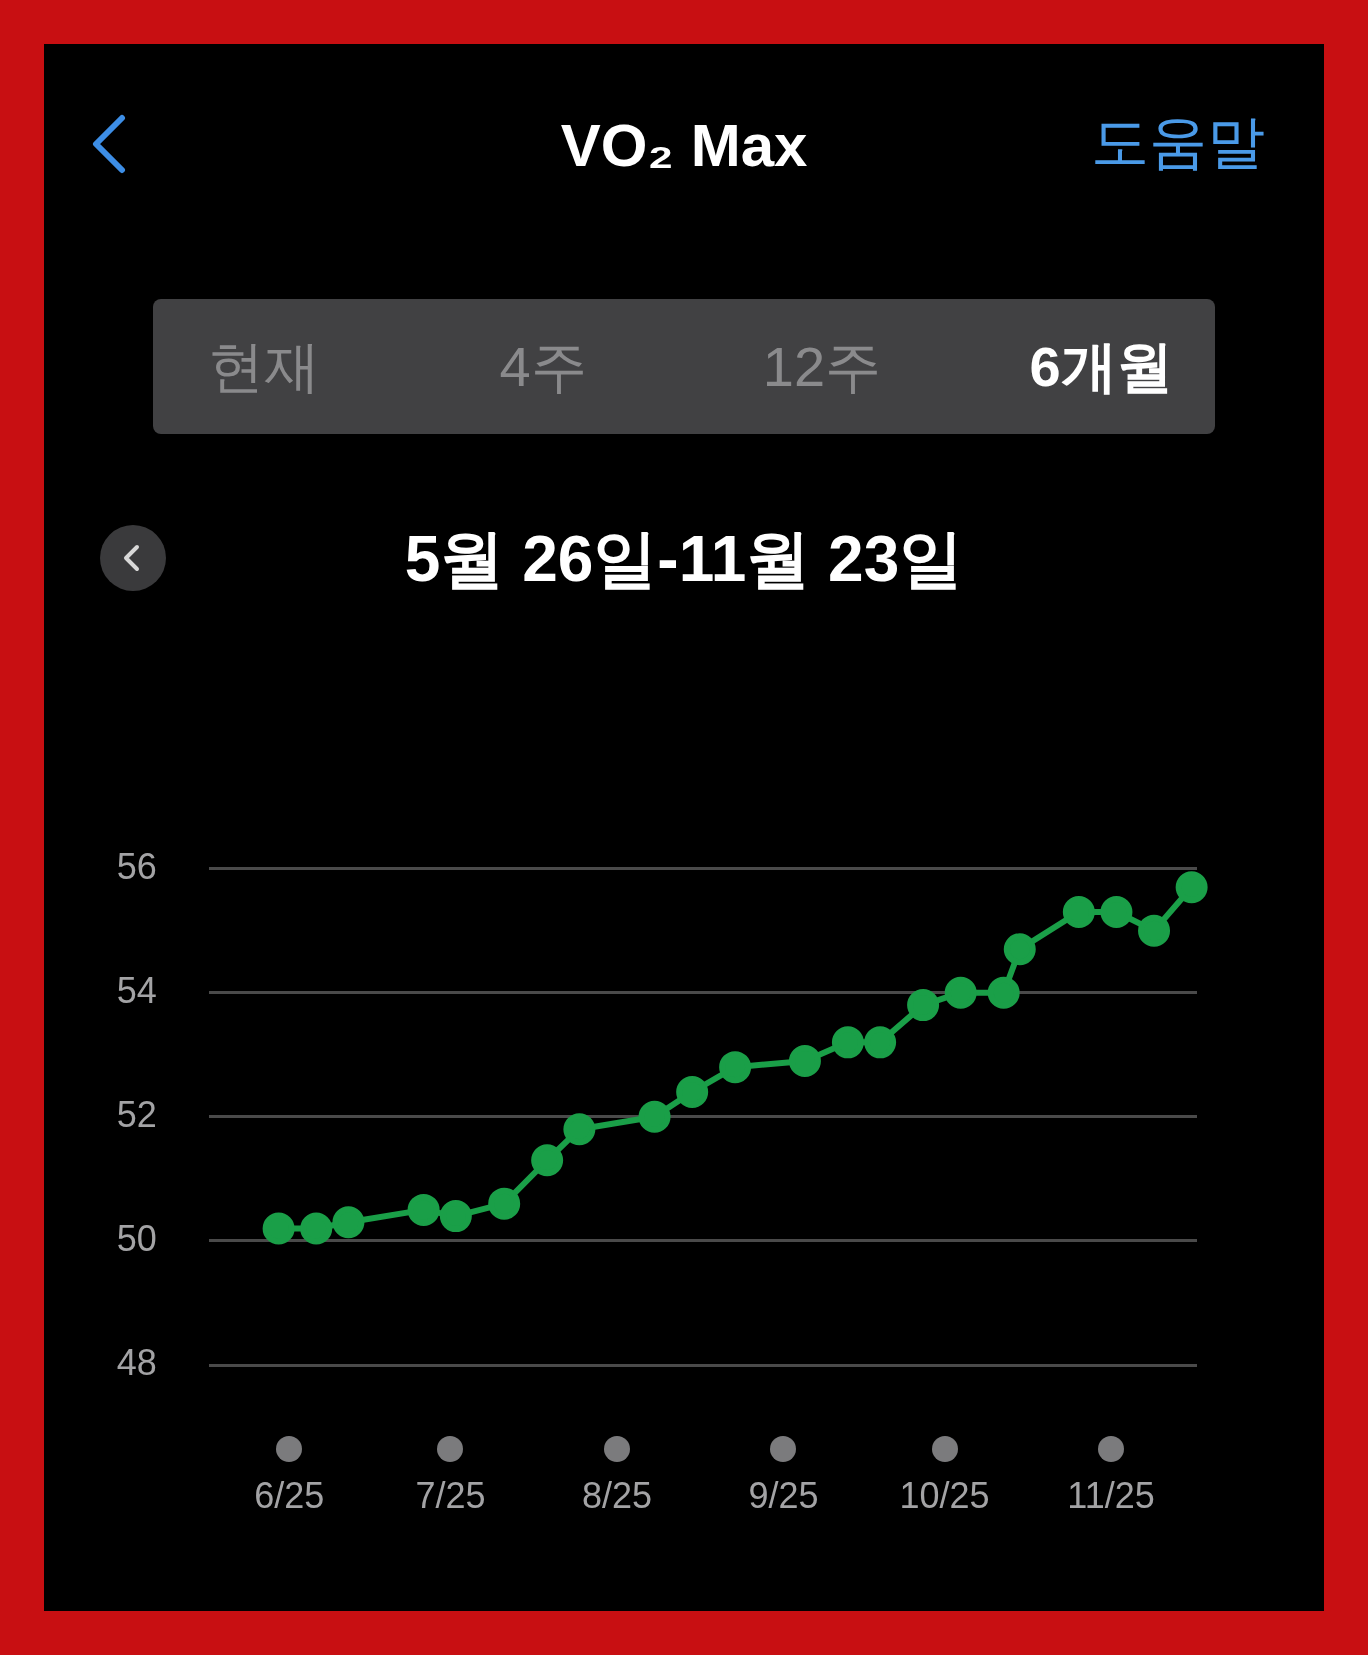 This screenshot has height=1655, width=1368. Describe the element at coordinates (289, 1495) in the screenshot. I see `x-tick-label: 6/25` at that location.